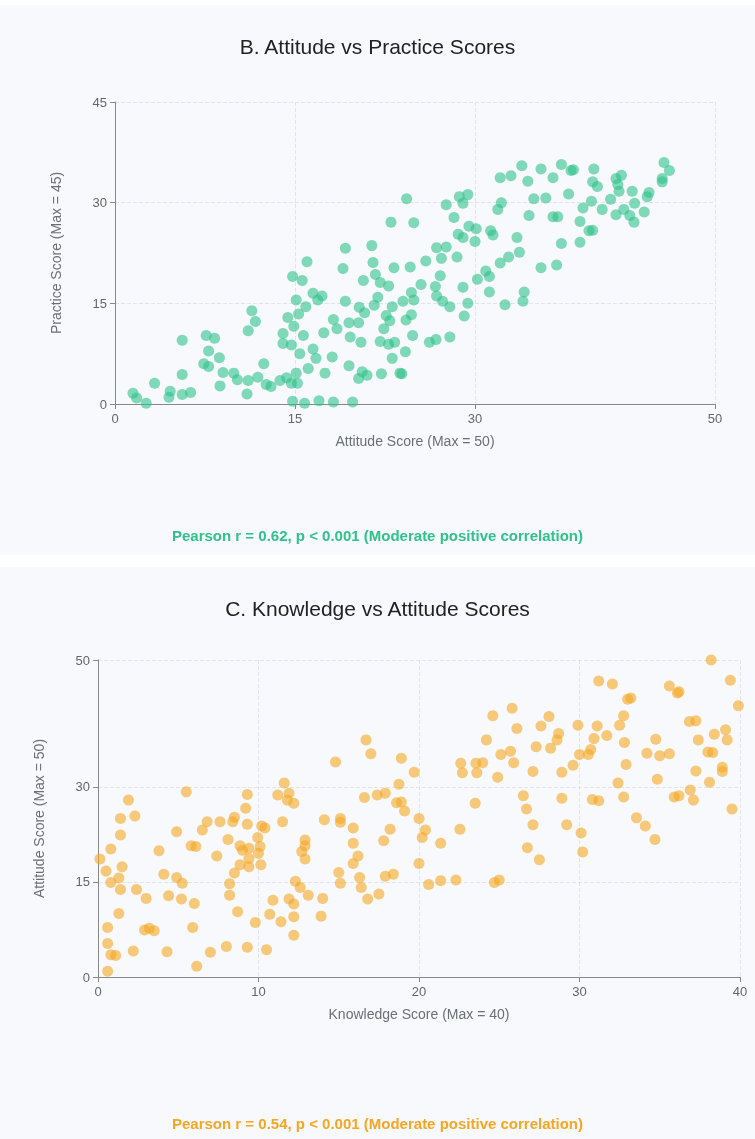  I want to click on x-axis-title: Knowledge Score (Max = 40), so click(419, 1014).